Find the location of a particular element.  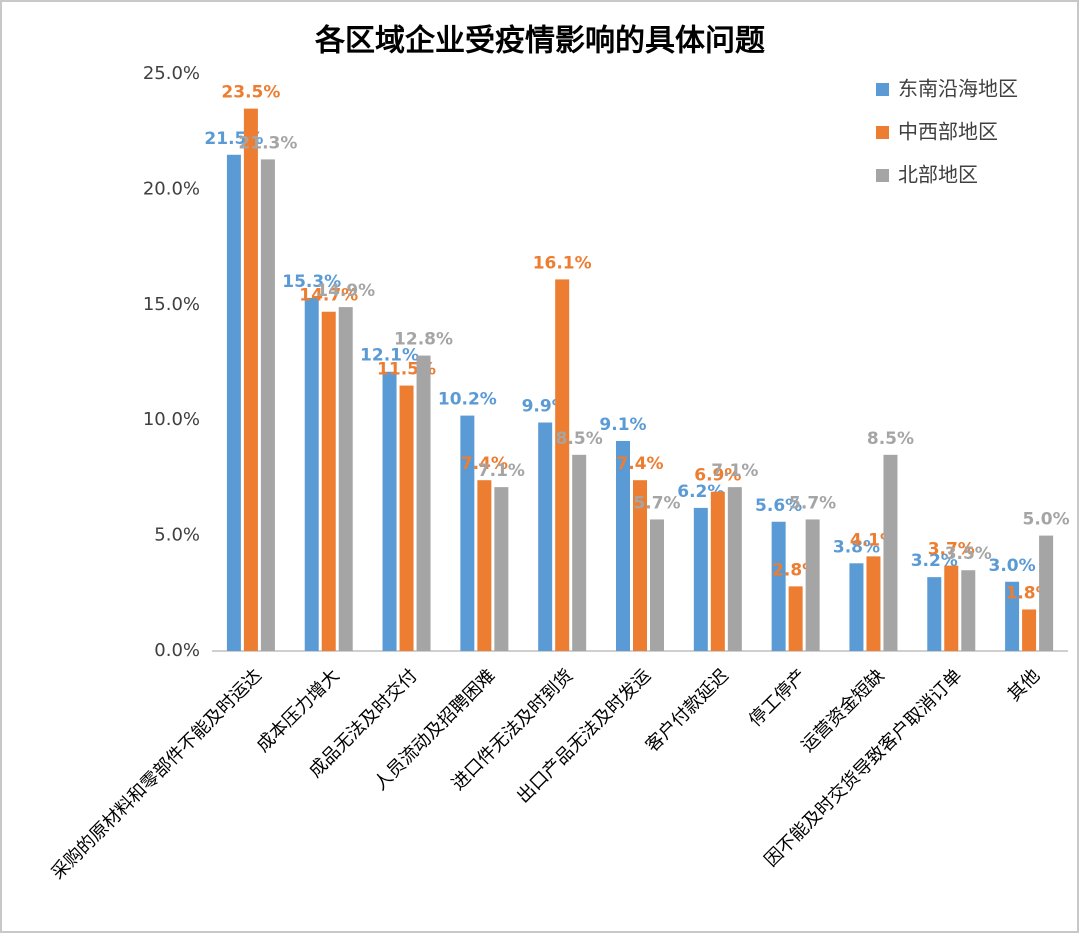

legend-label: 中西部地区 is located at coordinates (948, 132).